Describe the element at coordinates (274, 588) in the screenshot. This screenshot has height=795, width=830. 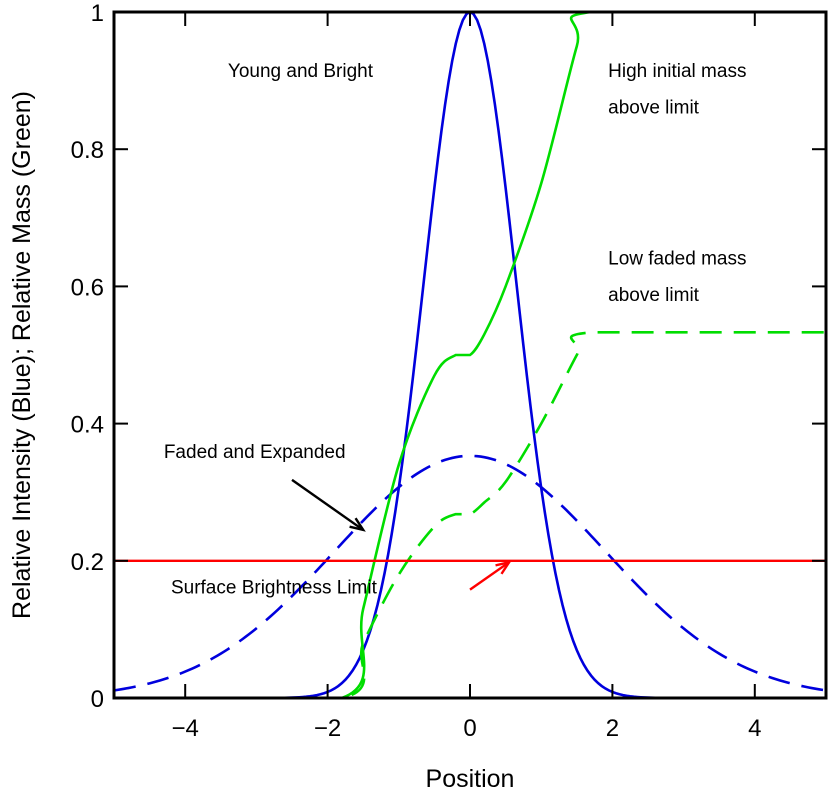
I see `annotation-surface-limit: Surface Brightness Limit` at that location.